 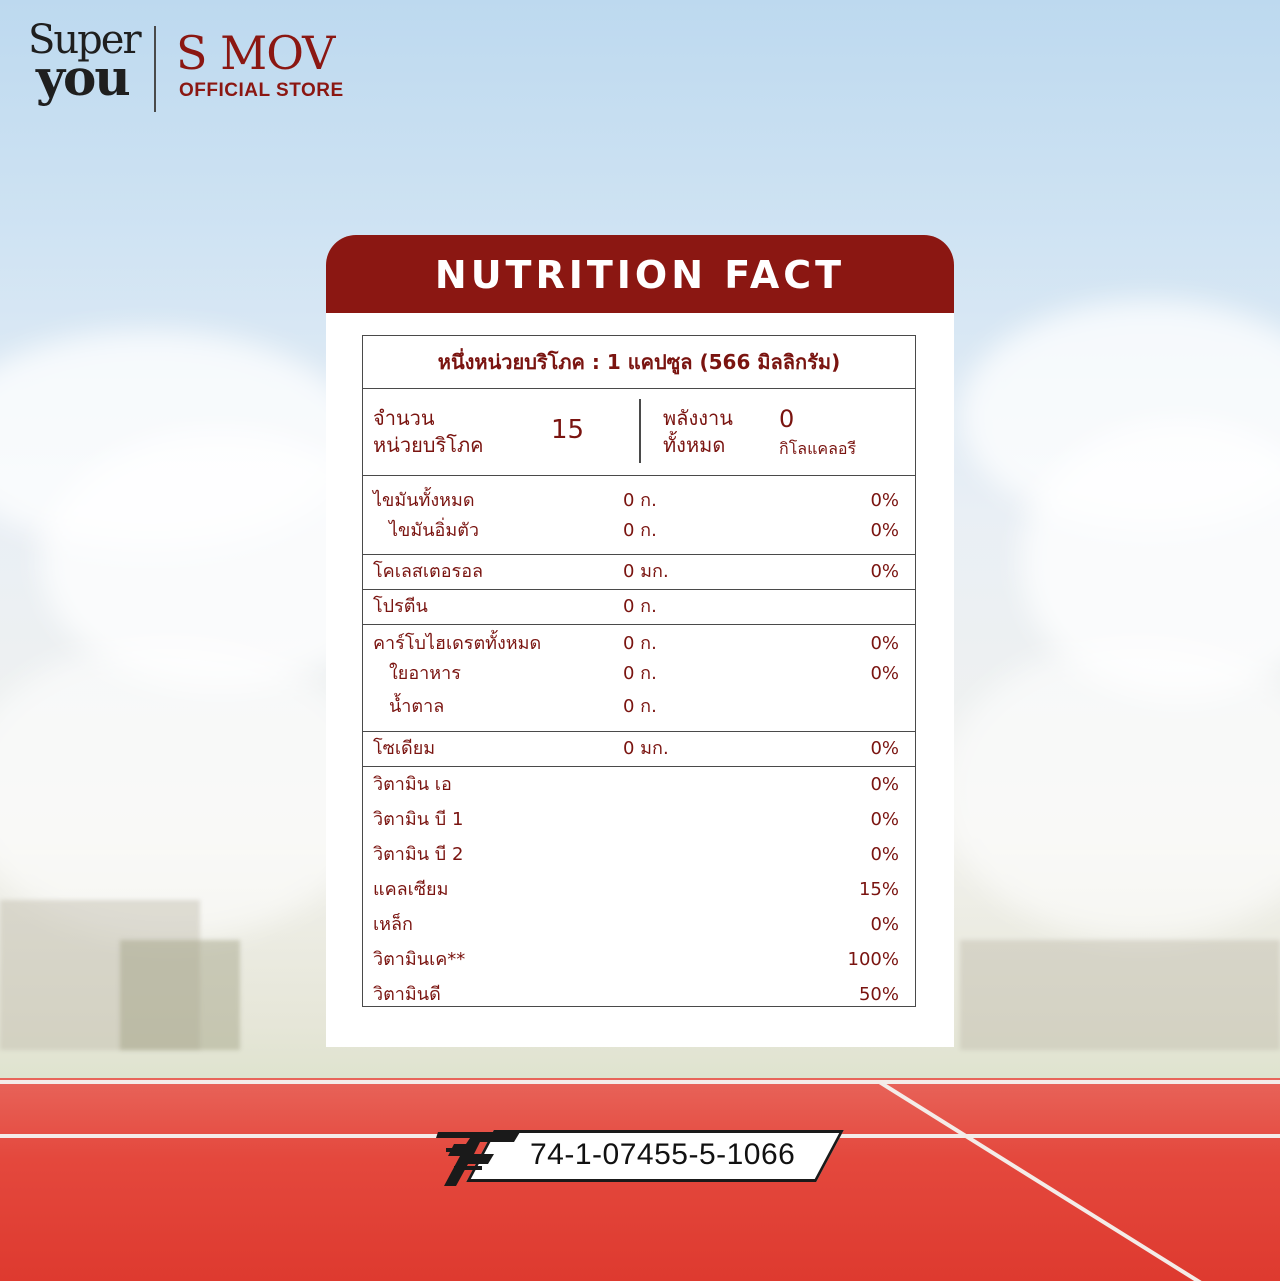 I want to click on nutrient-row: คาร์โบไฮเดรตทั้งหมด 0 ก. 0%, so click(x=639, y=644).